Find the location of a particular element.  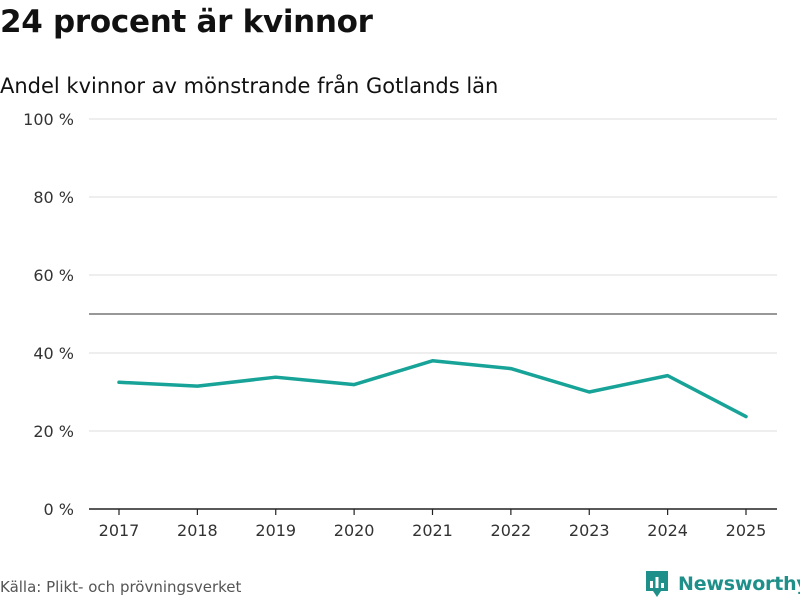

x-tick-label: 2021 is located at coordinates (432, 530).